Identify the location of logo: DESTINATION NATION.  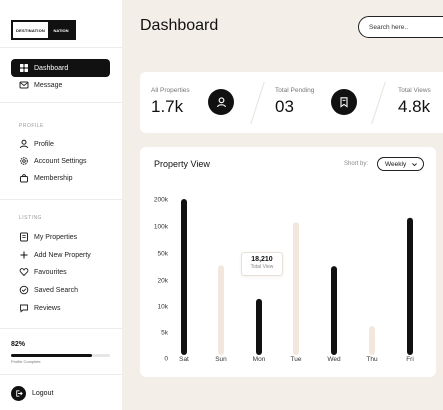
(43, 30).